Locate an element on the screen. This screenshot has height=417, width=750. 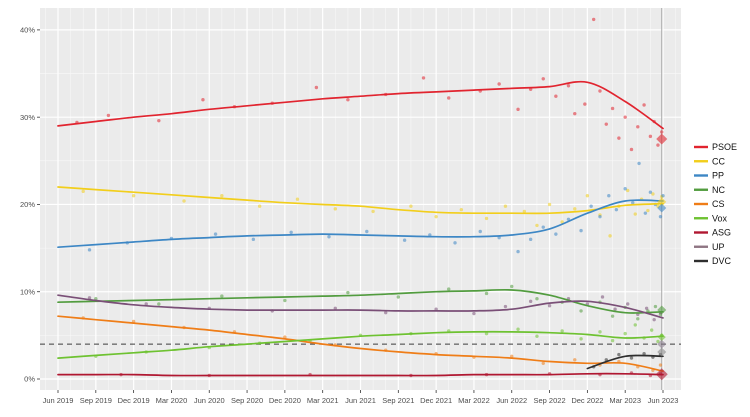
y-tick-label: 40% is located at coordinates (27, 30).